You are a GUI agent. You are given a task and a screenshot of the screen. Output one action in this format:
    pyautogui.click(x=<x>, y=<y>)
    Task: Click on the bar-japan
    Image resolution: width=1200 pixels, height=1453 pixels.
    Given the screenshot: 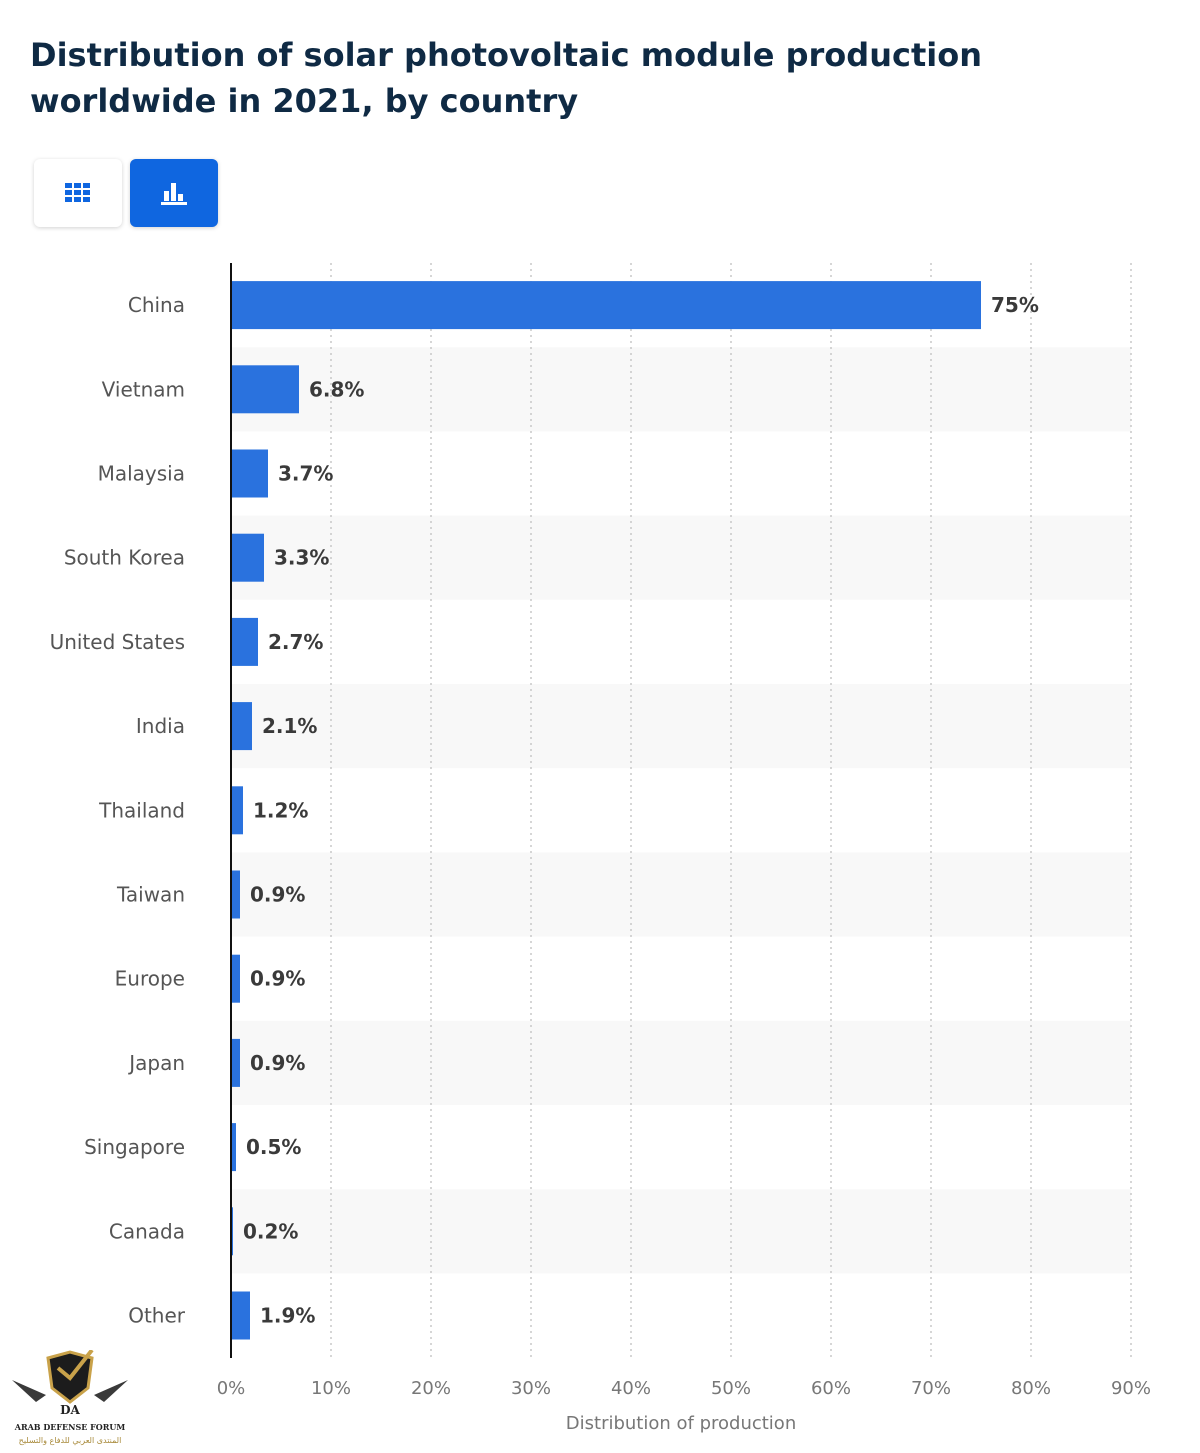 What is the action you would take?
    pyautogui.click(x=235, y=1062)
    